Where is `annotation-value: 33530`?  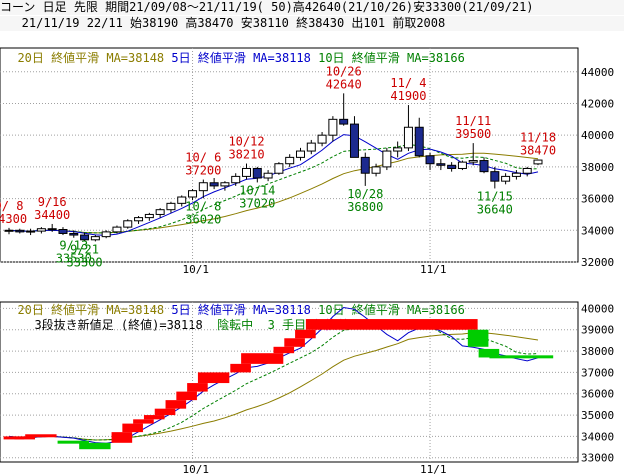 annotation-value: 33530 is located at coordinates (74, 259).